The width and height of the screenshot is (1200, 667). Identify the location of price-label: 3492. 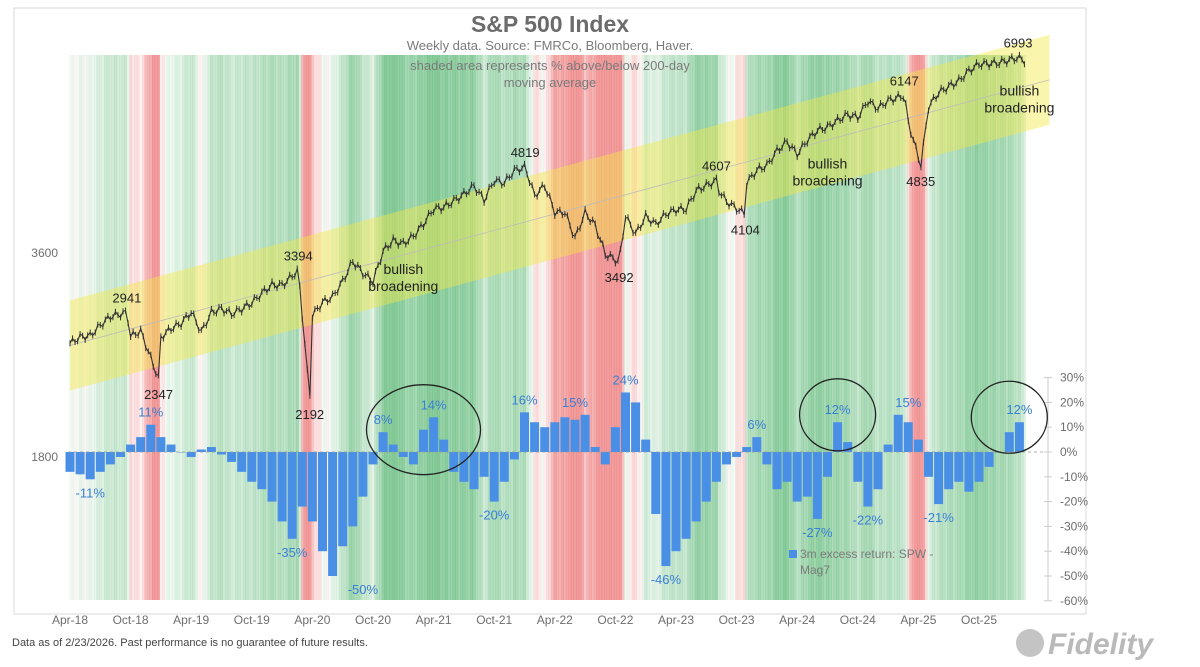
(619, 277).